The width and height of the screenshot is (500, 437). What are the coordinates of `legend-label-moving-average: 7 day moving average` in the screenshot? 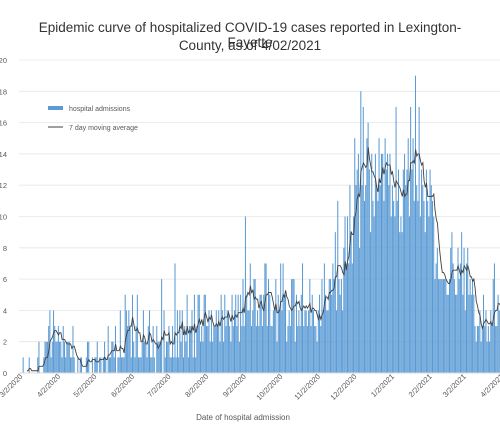 It's located at (103, 128).